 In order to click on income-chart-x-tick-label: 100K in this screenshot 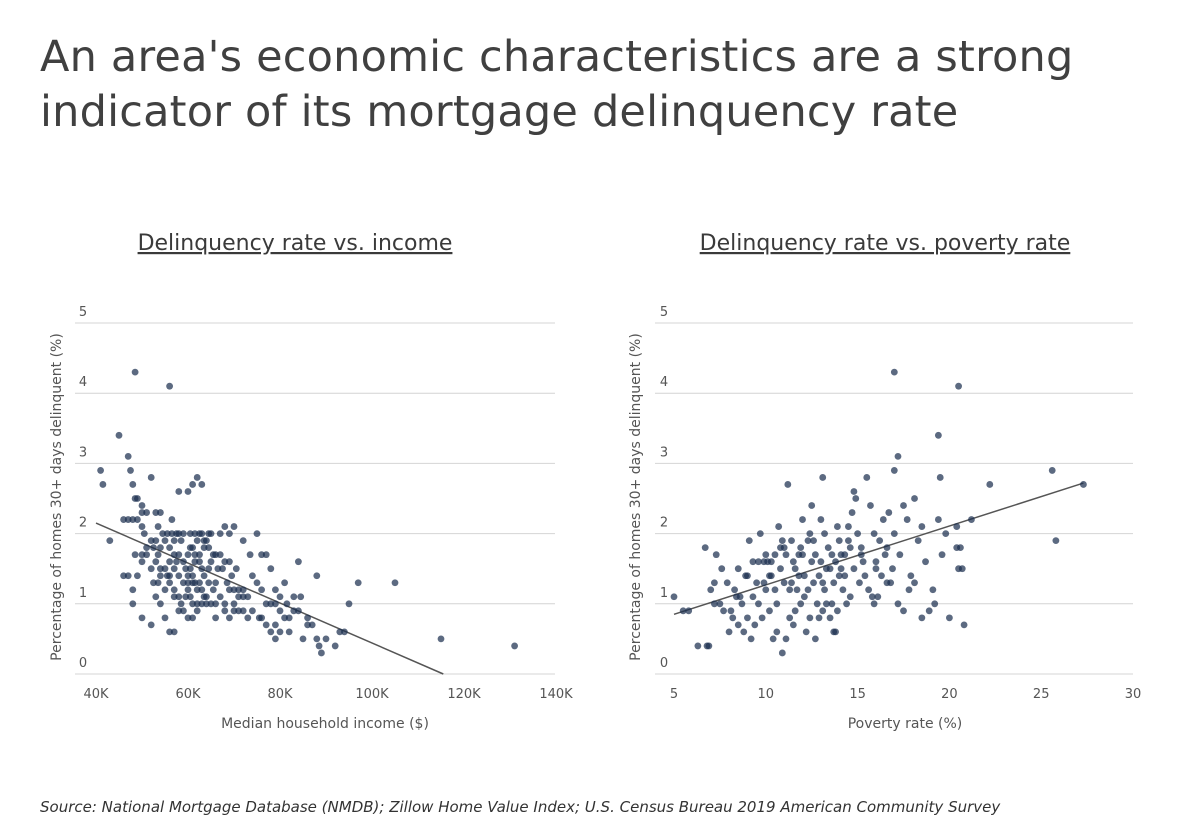, I will do `click(372, 694)`.